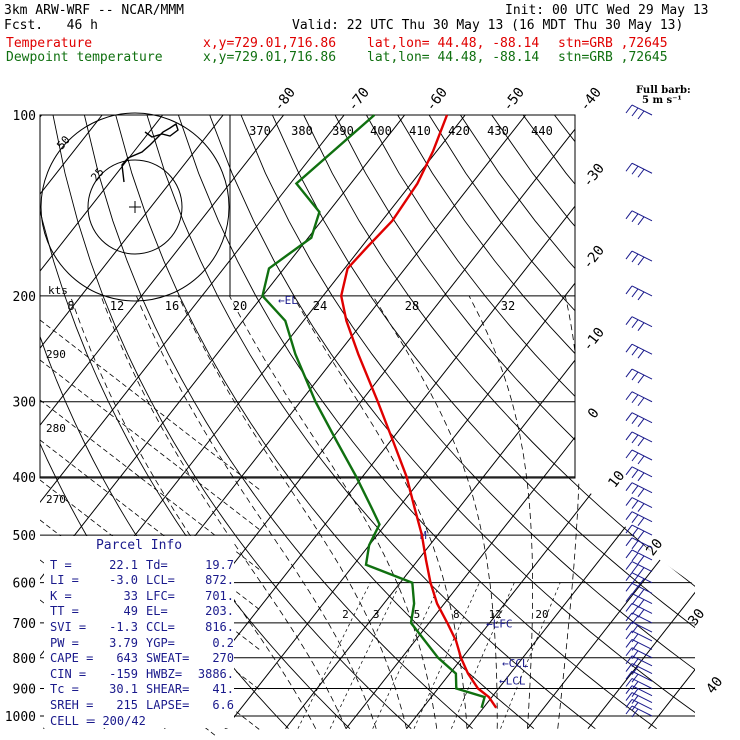 Image resolution: width=740 pixels, height=740 pixels. What do you see at coordinates (97, 174) in the screenshot?
I see `hodograph-ring-label: 25` at bounding box center [97, 174].